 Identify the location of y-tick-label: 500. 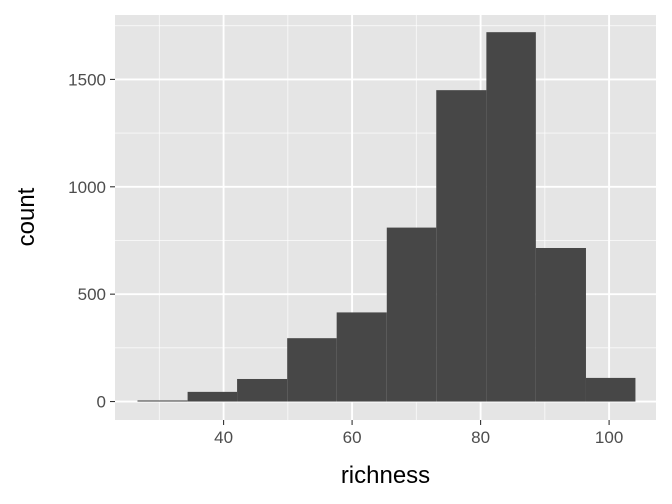
(92, 294).